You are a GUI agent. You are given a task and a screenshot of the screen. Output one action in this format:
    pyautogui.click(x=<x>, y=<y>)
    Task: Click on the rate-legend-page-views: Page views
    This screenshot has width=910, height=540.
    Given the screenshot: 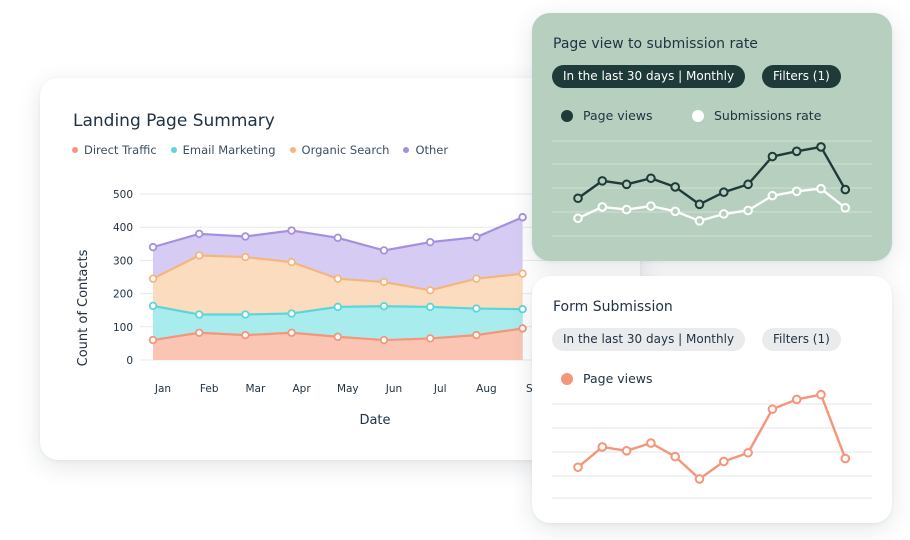 What is the action you would take?
    pyautogui.click(x=607, y=115)
    